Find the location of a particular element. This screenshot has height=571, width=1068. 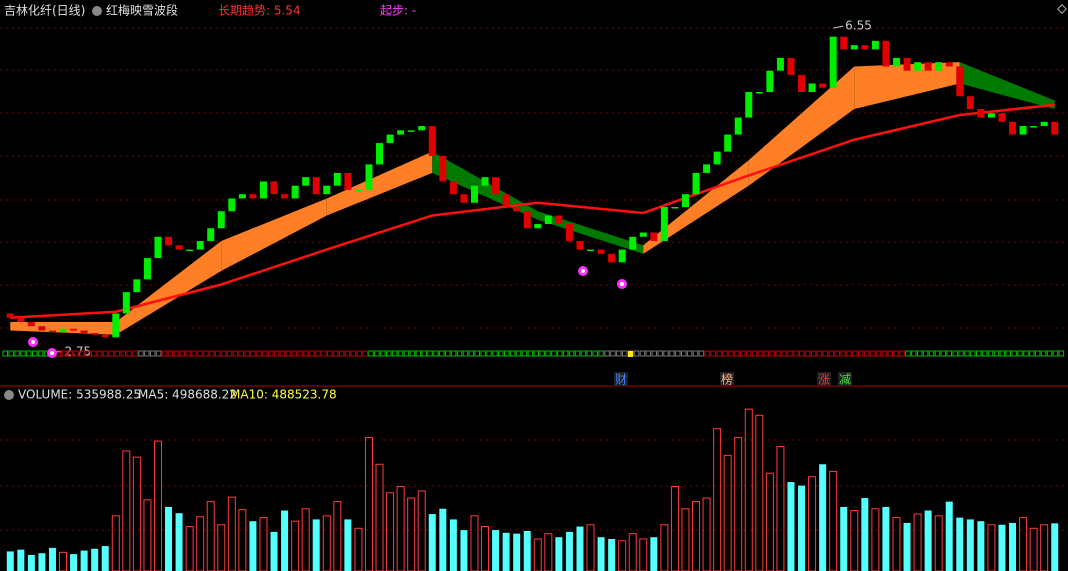

volume-title: VOLUME: 535988.25 is located at coordinates (79, 395).